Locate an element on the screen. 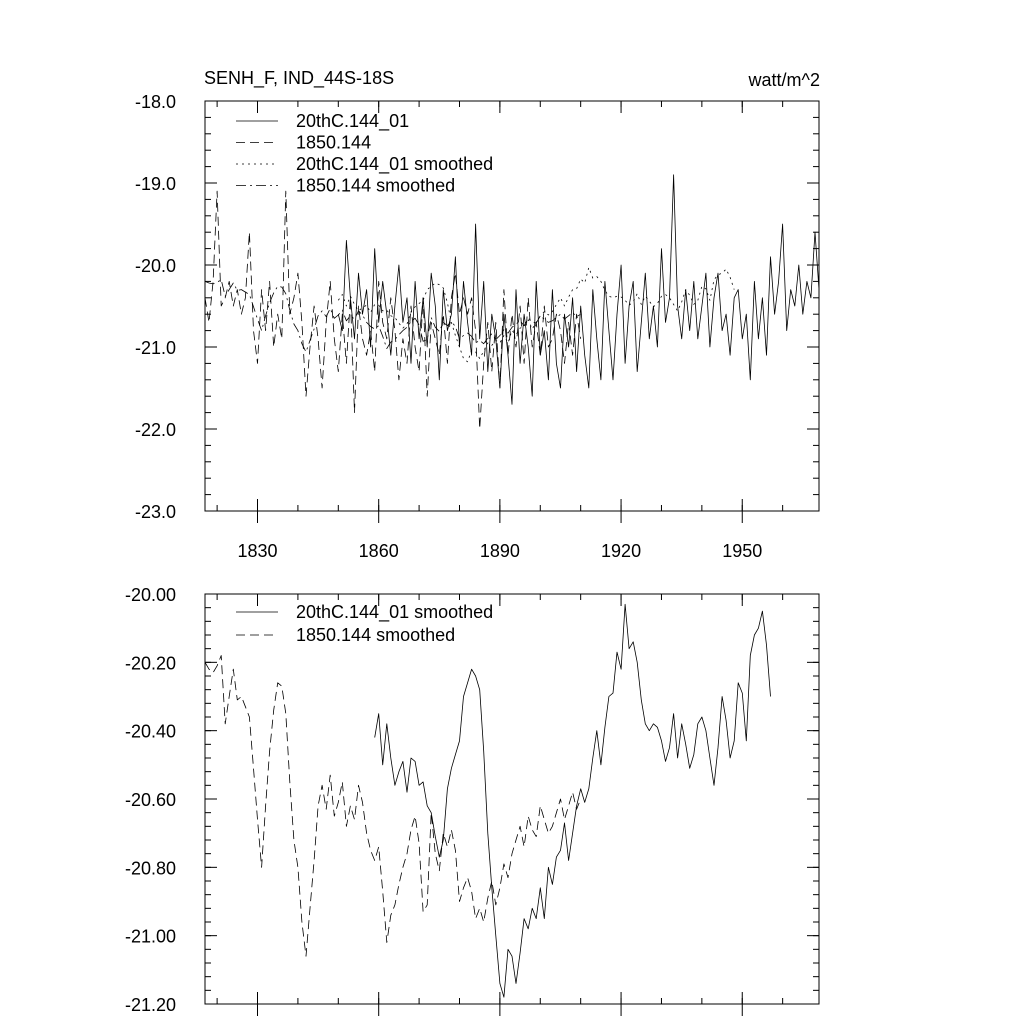 The width and height of the screenshot is (1024, 1024). x-tick-label: 1890 is located at coordinates (500, 551).